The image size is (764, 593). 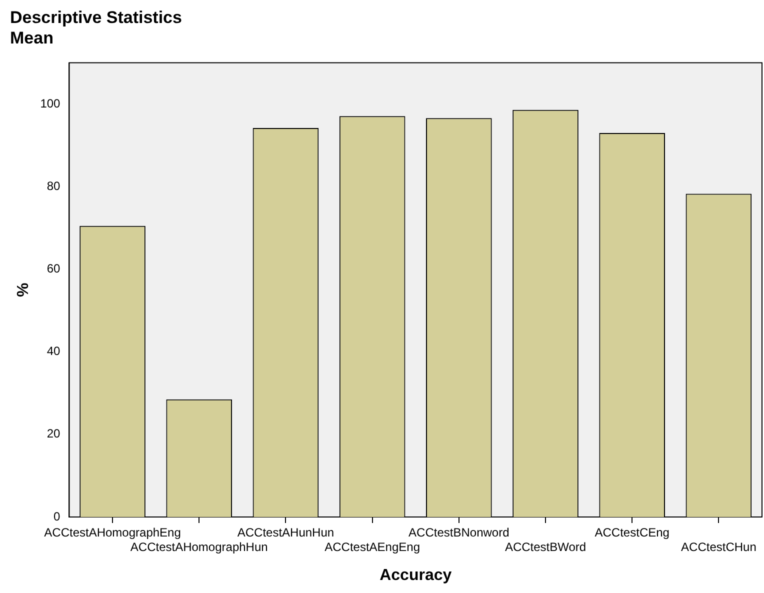 What do you see at coordinates (545, 547) in the screenshot?
I see `x-tick-label: ACCtestBWord` at bounding box center [545, 547].